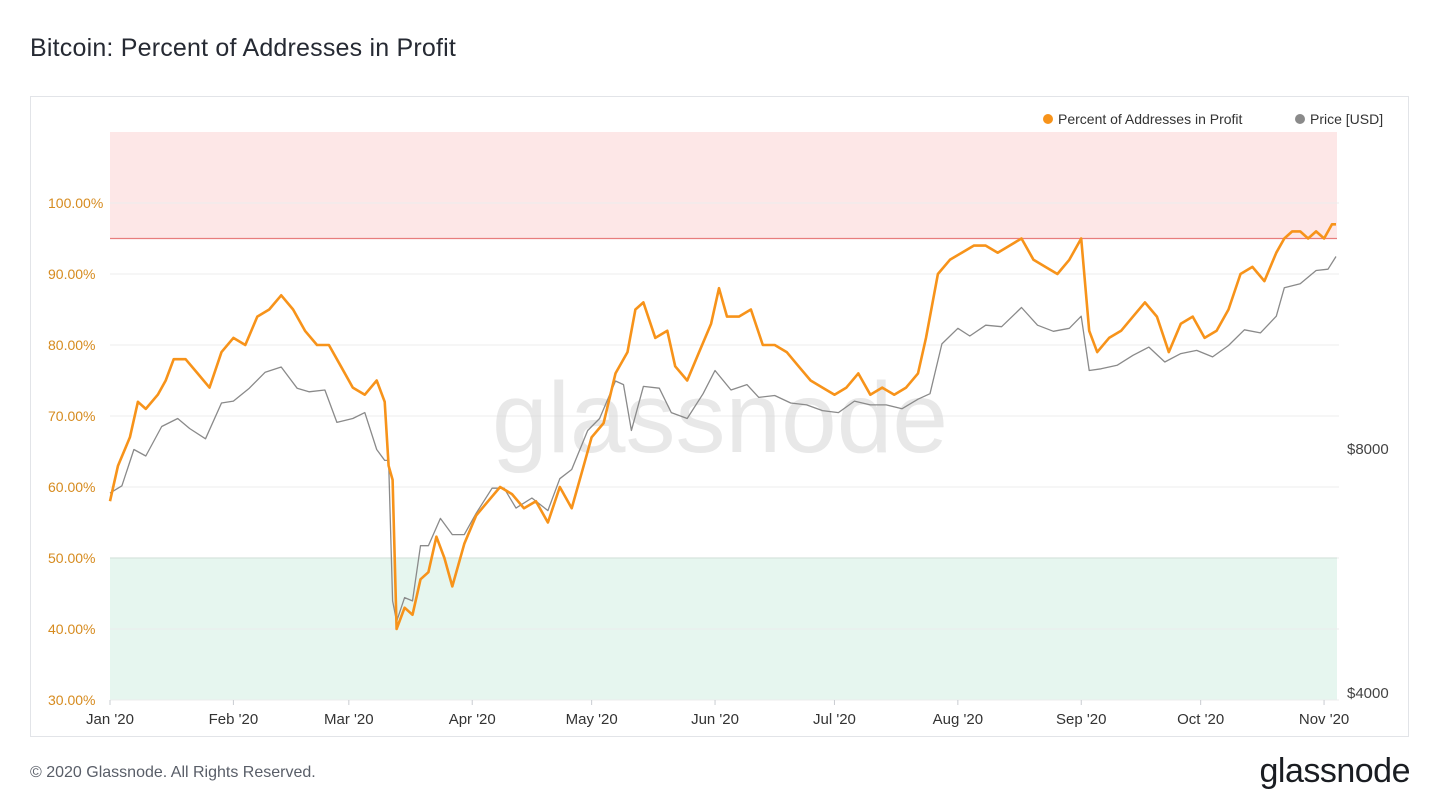 The image size is (1440, 810). What do you see at coordinates (1081, 719) in the screenshot?
I see `x-tick-label: Sep '20` at bounding box center [1081, 719].